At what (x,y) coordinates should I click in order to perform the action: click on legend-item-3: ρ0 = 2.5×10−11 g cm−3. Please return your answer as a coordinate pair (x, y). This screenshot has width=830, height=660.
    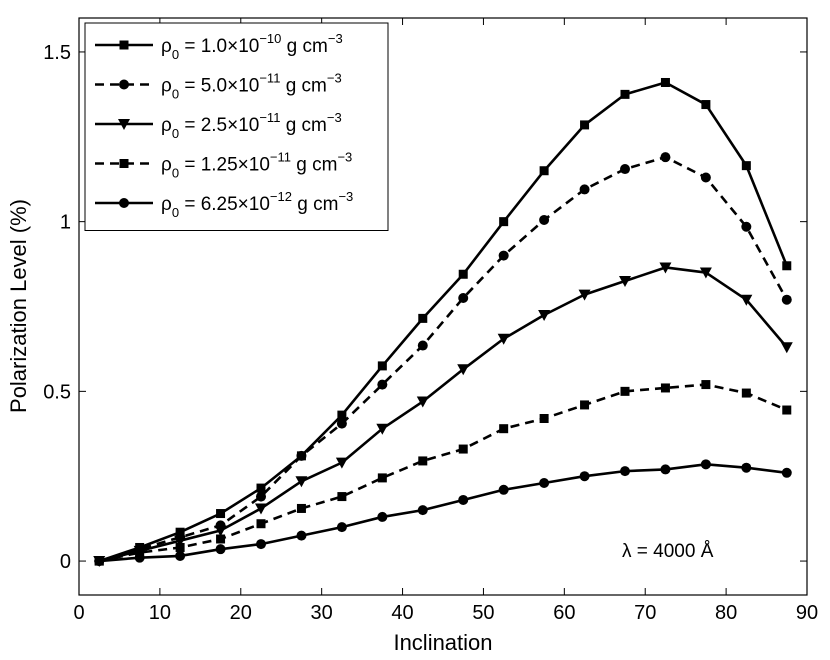
    Looking at the image, I should click on (218, 125).